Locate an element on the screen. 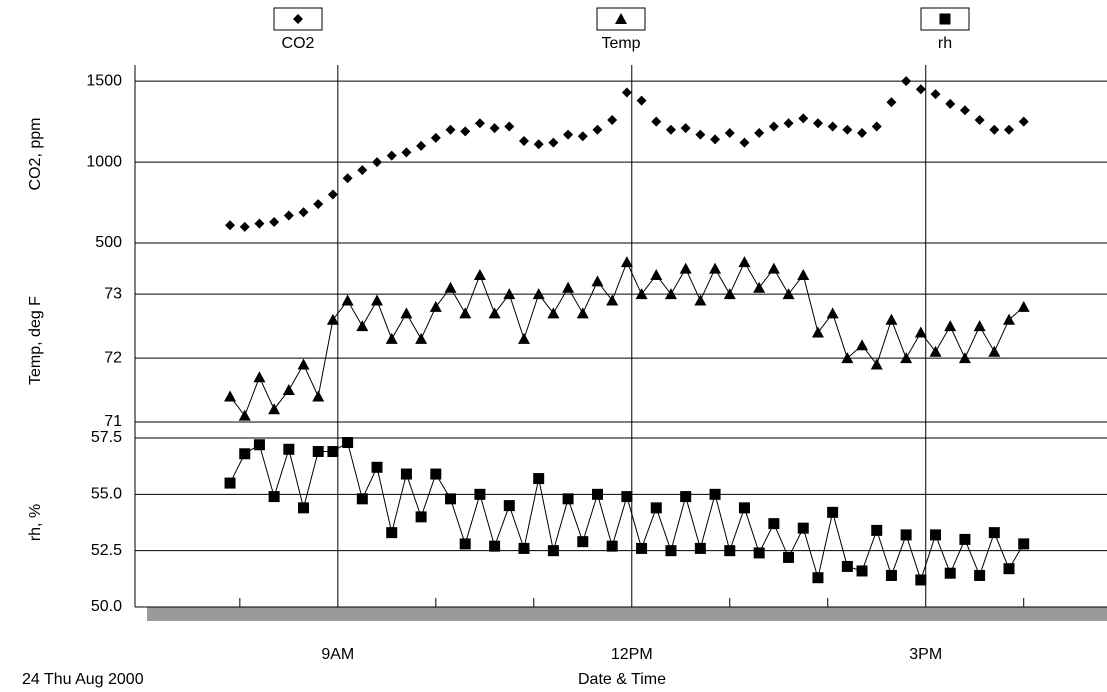 The width and height of the screenshot is (1107, 692). axis-shadow is located at coordinates (627, 614).